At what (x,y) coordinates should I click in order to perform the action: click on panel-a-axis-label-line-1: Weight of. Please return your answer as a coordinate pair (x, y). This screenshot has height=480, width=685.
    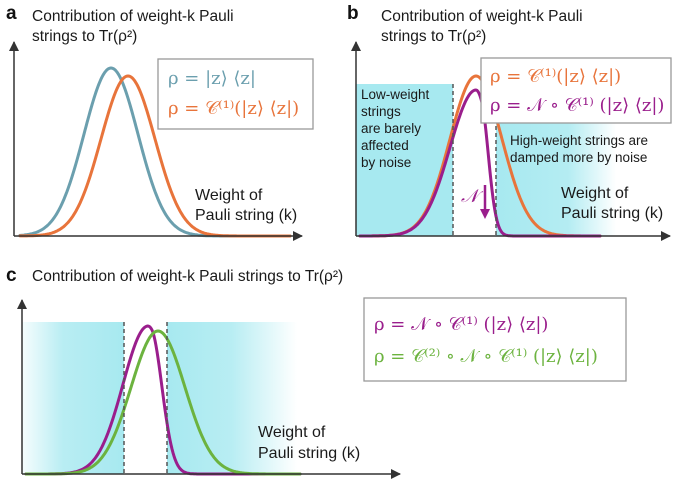
    Looking at the image, I should click on (229, 195).